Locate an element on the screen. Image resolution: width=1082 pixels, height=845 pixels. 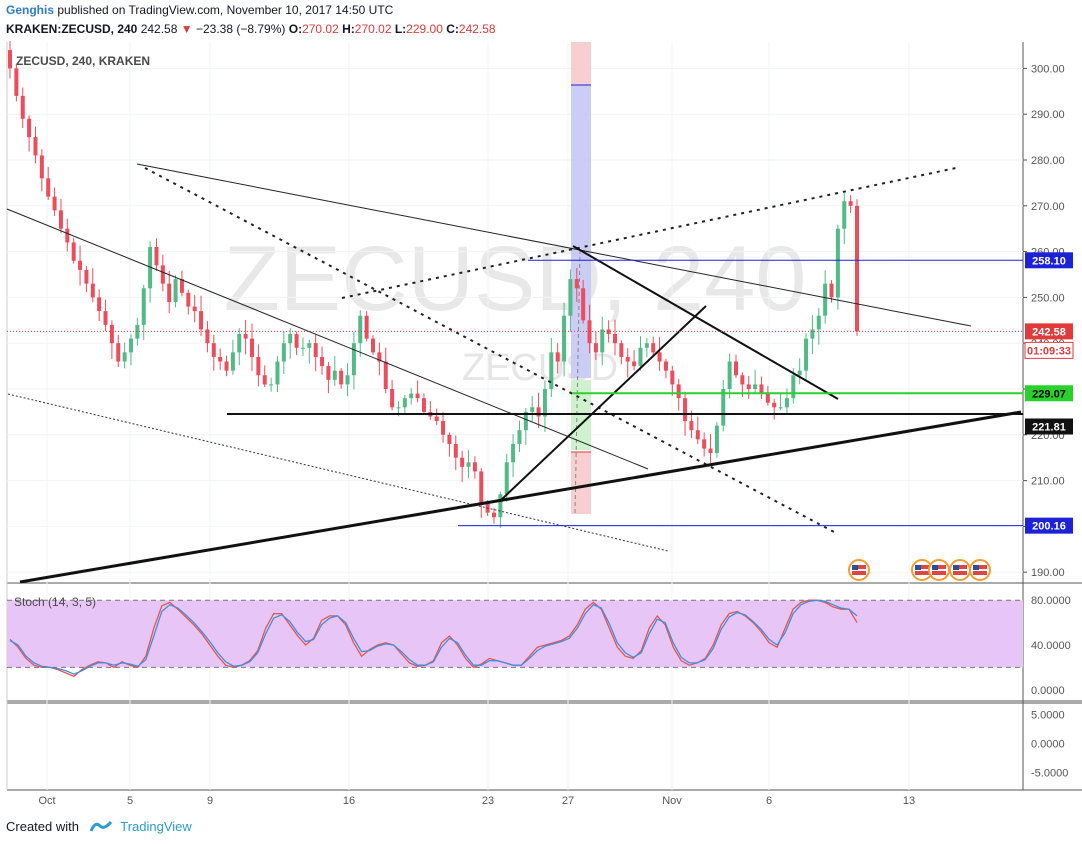
high-label: H: is located at coordinates (348, 29).